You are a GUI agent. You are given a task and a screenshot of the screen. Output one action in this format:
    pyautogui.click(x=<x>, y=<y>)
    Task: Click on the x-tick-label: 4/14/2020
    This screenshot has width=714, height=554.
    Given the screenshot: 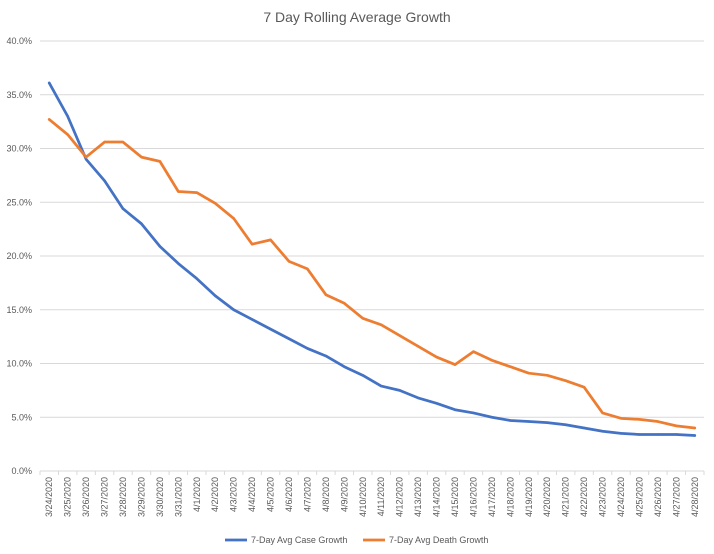 What is the action you would take?
    pyautogui.click(x=437, y=497)
    